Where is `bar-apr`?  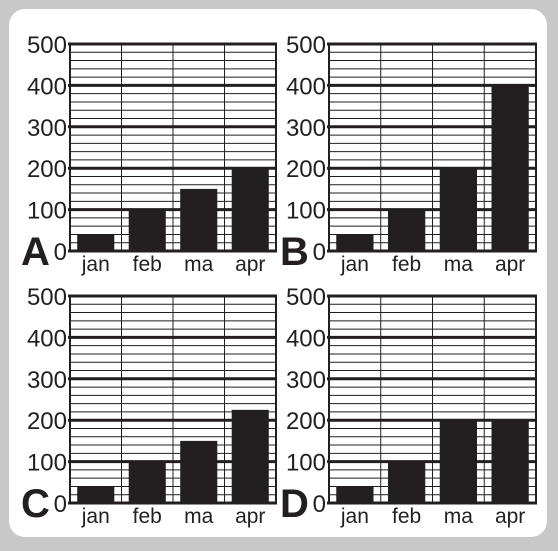 bar-apr is located at coordinates (250, 456).